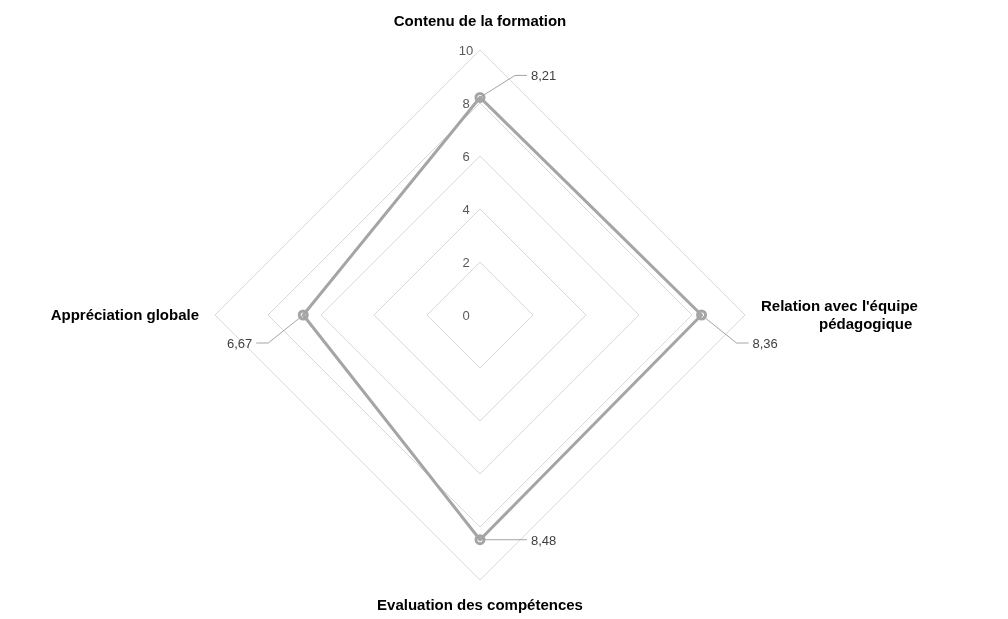 The height and width of the screenshot is (619, 1008). Describe the element at coordinates (466, 209) in the screenshot. I see `y-tick-label: 4` at that location.